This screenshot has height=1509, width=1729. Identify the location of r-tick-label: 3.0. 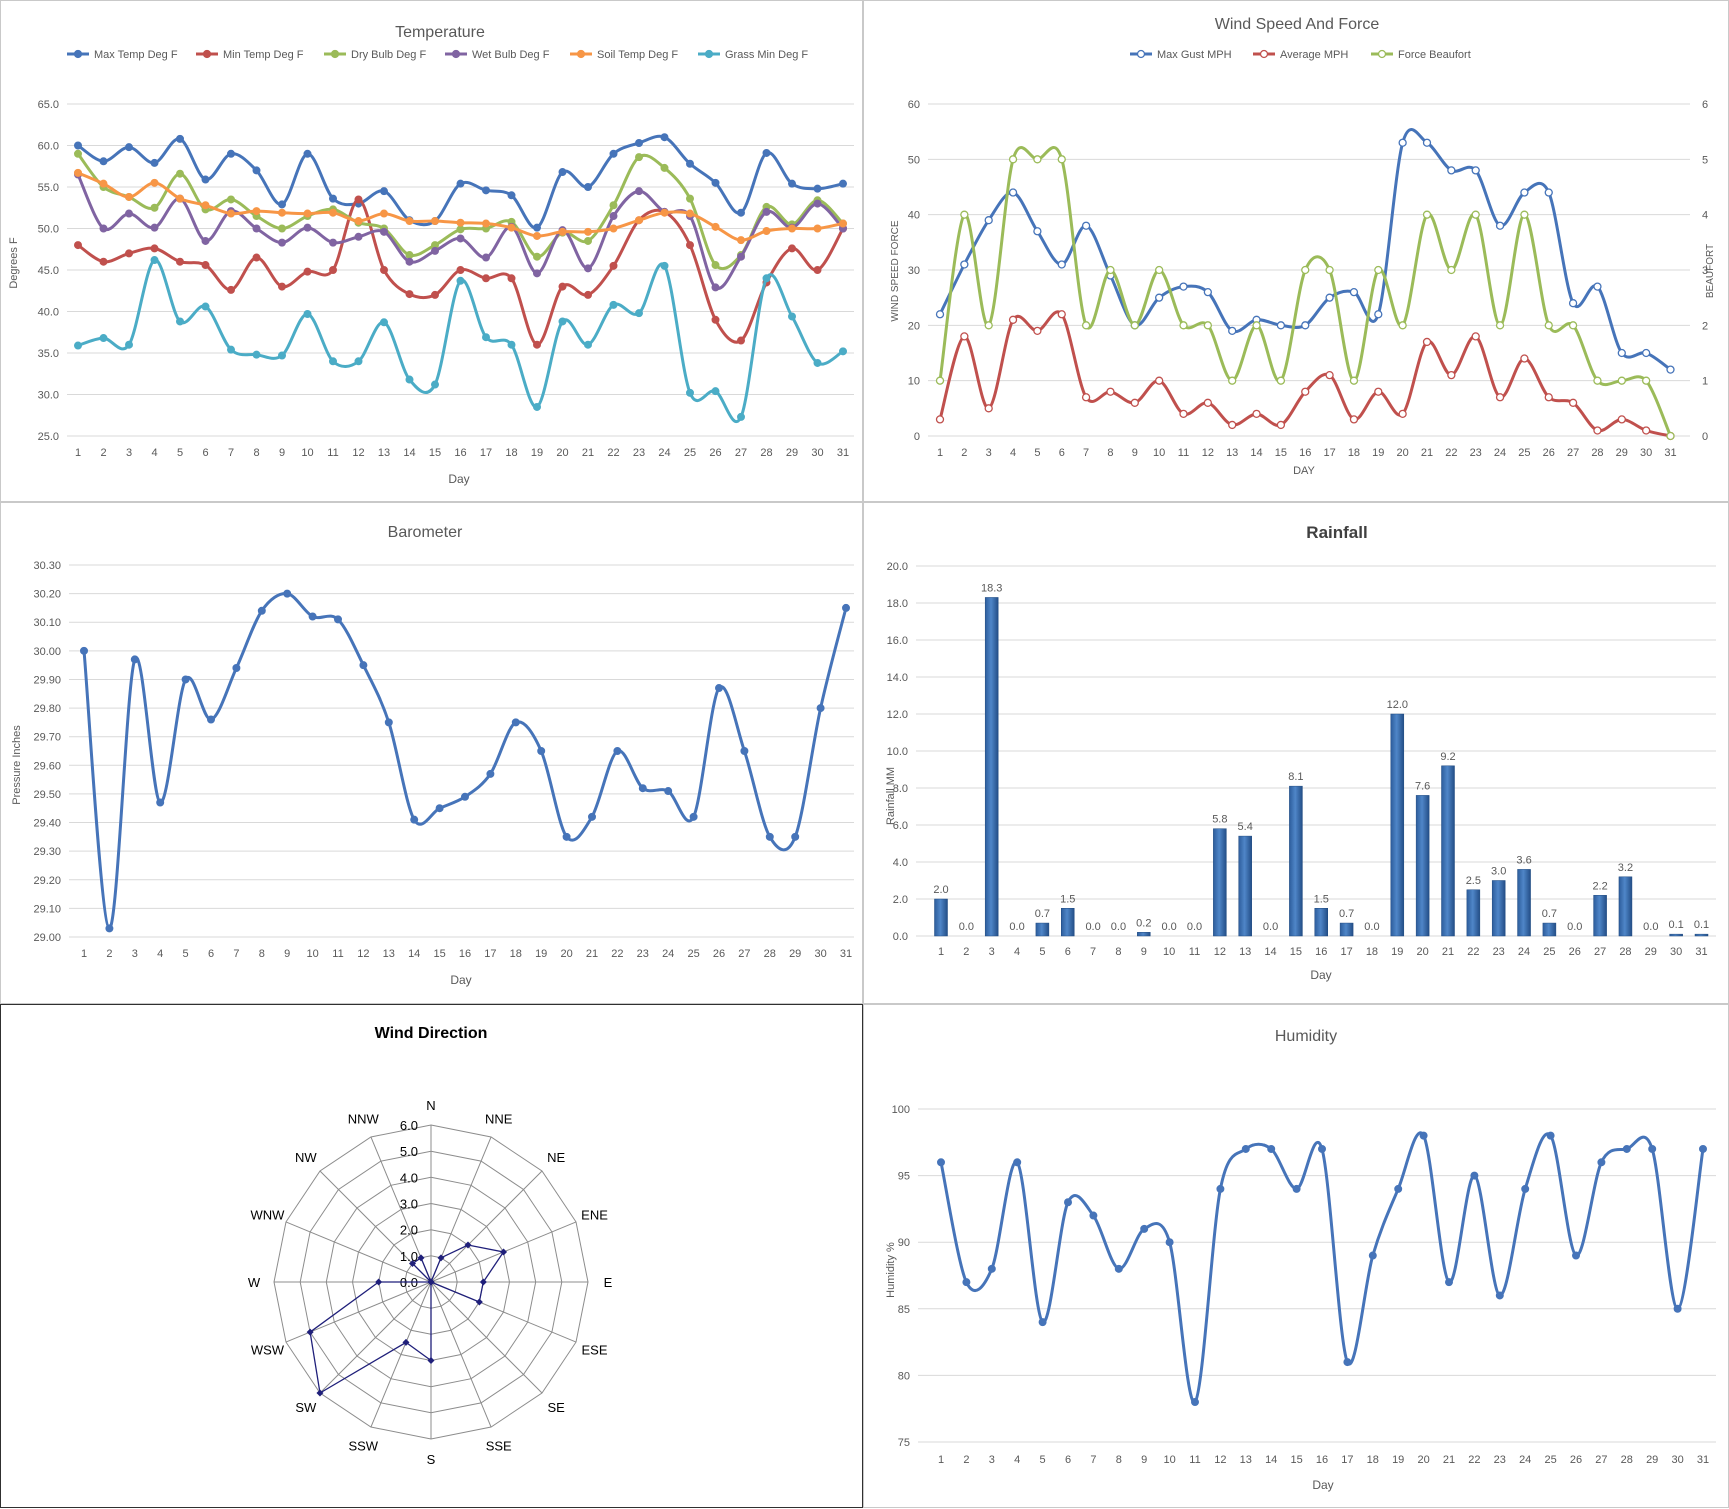
(409, 1204).